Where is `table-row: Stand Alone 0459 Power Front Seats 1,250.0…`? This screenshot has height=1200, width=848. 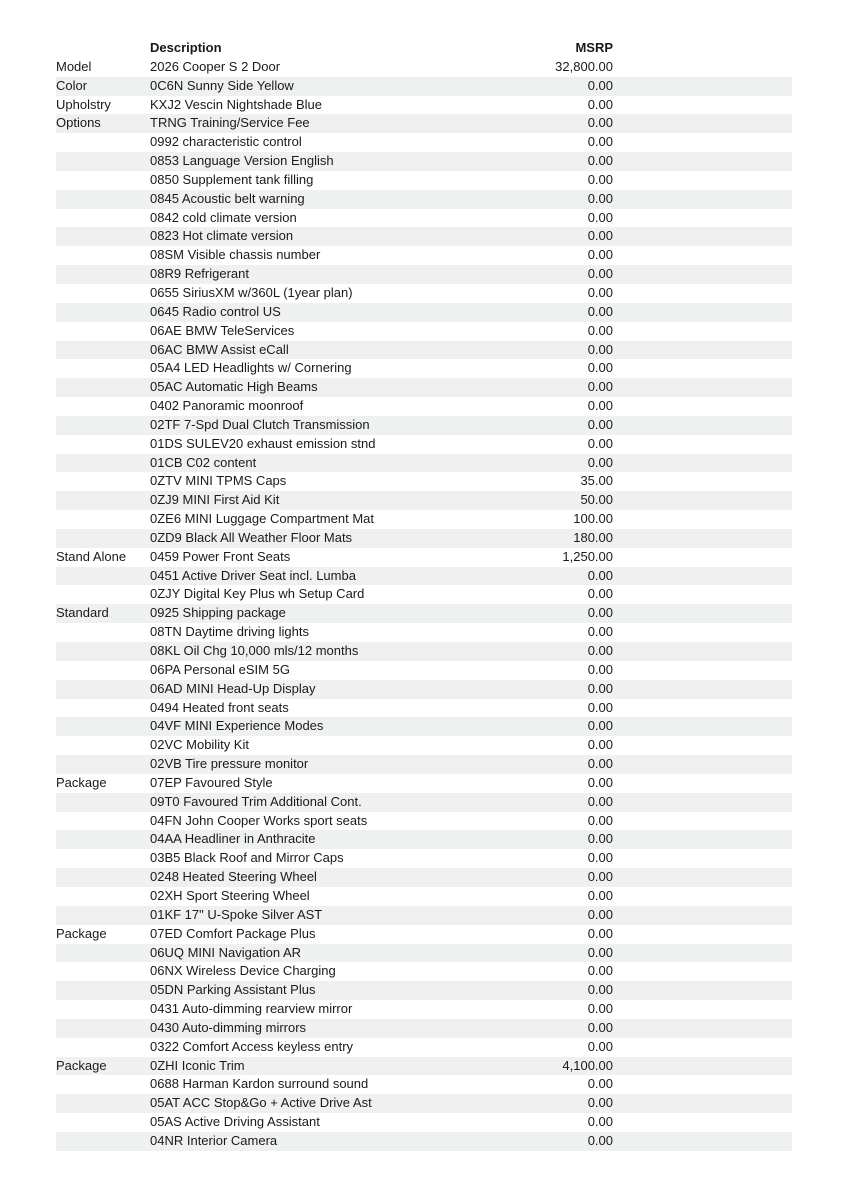 table-row: Stand Alone 0459 Power Front Seats 1,250.0… is located at coordinates (424, 557).